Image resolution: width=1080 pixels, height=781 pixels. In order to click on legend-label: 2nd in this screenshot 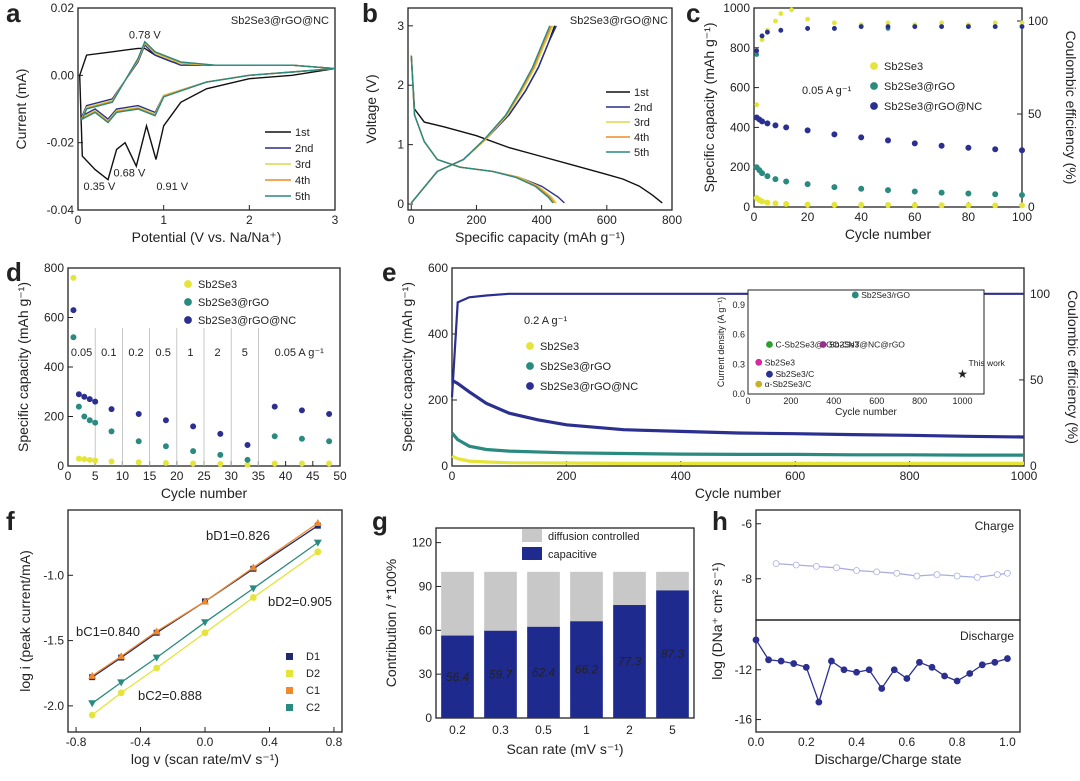, I will do `click(304, 149)`.